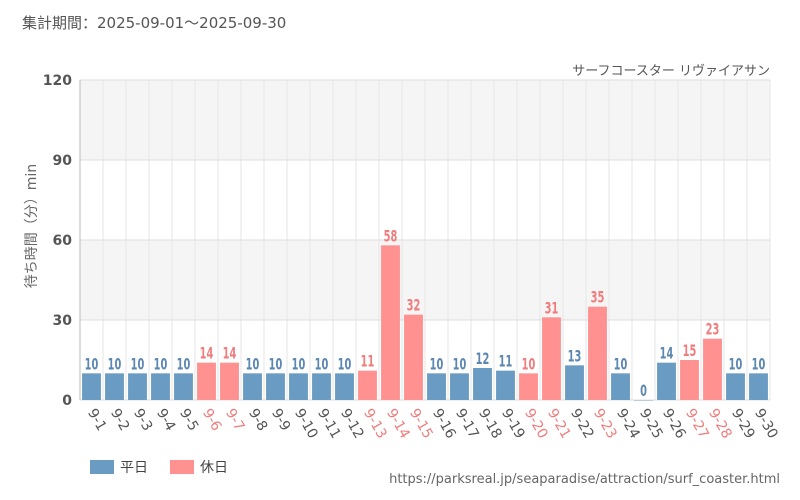 This screenshot has width=800, height=500. What do you see at coordinates (743, 424) in the screenshot?
I see `x-tick-label: 9-29` at bounding box center [743, 424].